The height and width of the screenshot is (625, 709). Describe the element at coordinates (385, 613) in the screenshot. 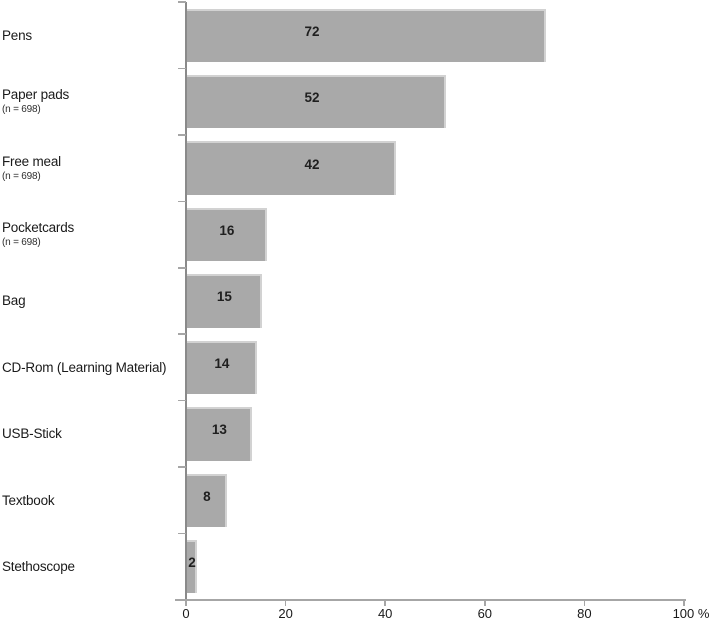

I see `x-axis-tick-label: 40` at that location.